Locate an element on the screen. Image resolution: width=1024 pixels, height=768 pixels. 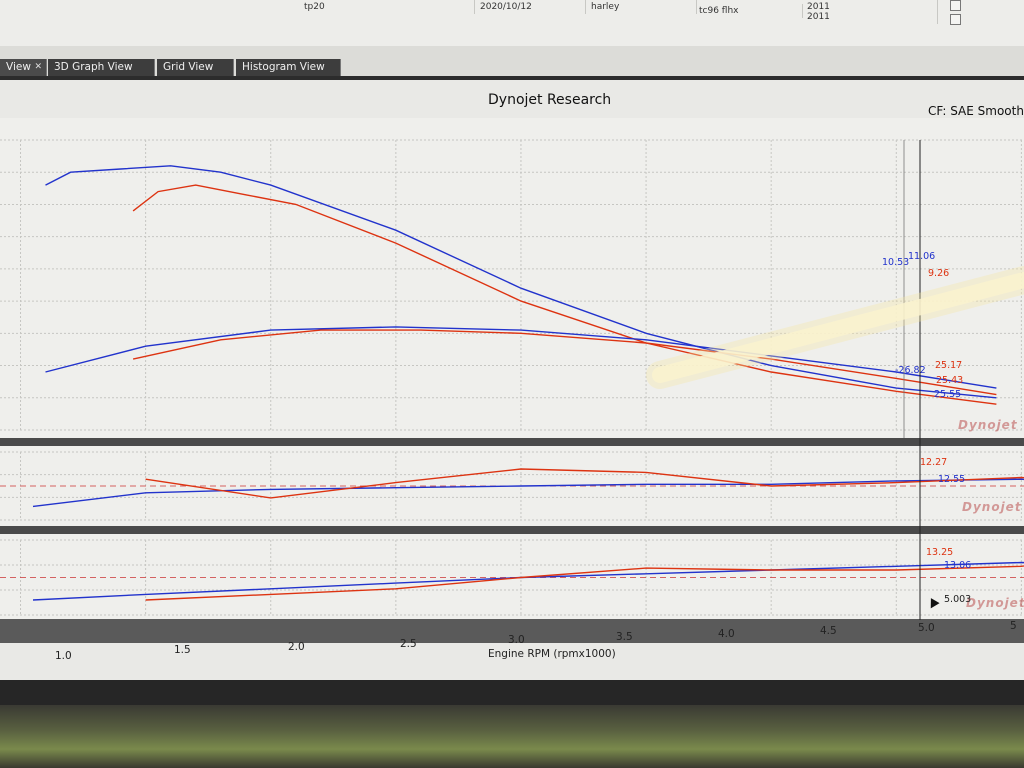
value-annotation: 25.17 is located at coordinates (948, 365).